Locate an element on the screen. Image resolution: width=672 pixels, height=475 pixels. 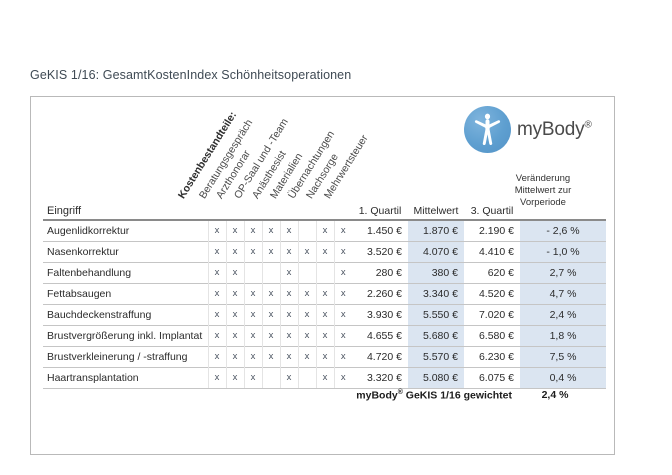
mark-1-6: x is located at coordinates (324, 251).